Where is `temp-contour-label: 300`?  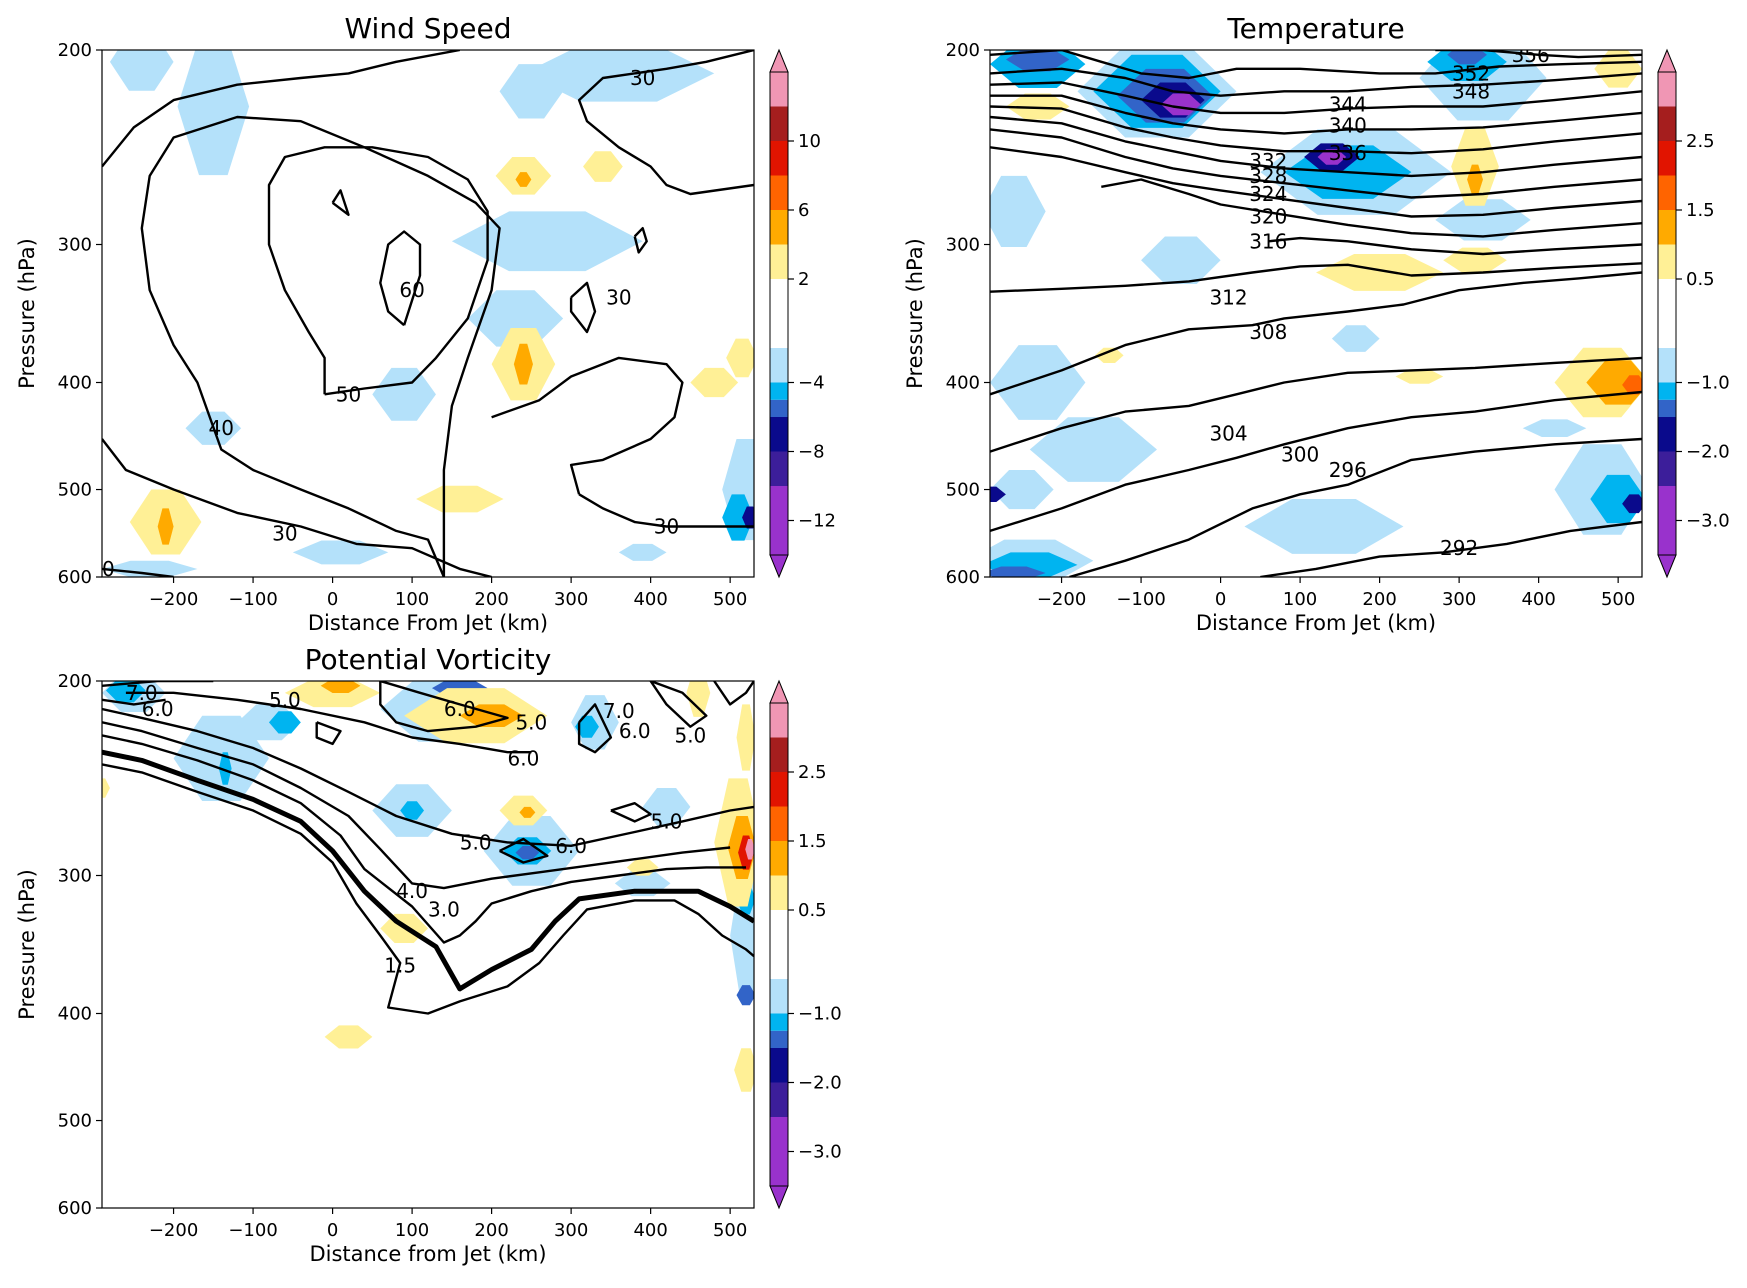
temp-contour-label: 300 is located at coordinates (1300, 455).